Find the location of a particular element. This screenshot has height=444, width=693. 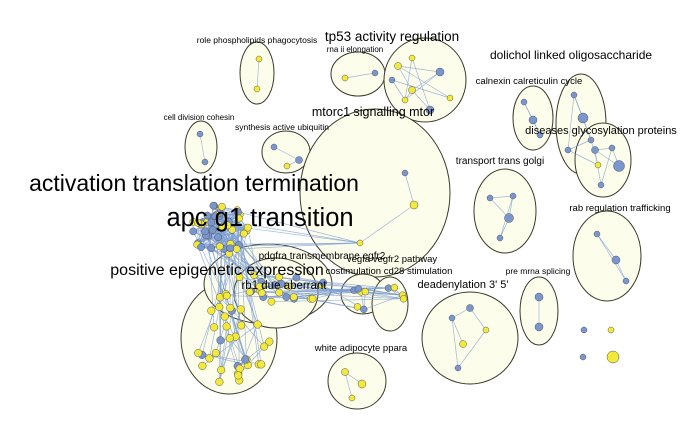

cluster-white-adipocyte is located at coordinates (357, 381).